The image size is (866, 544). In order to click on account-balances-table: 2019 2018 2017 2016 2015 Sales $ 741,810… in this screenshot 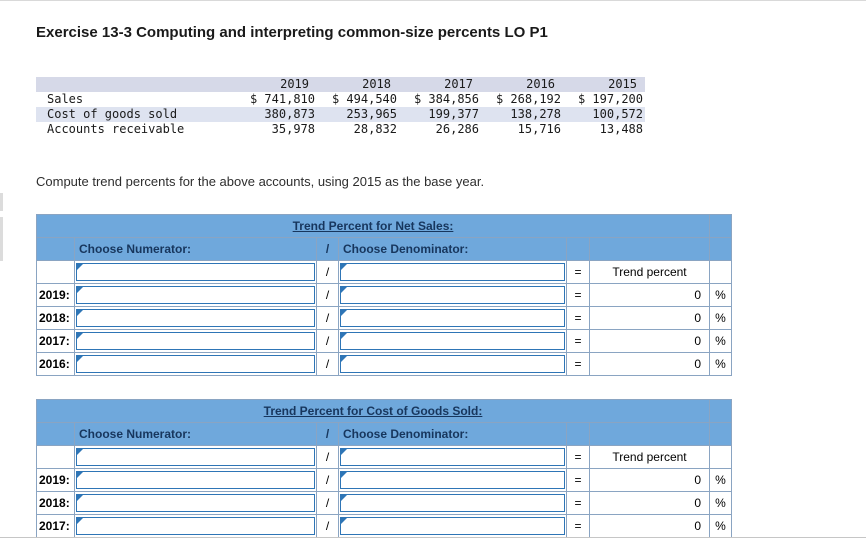, I will do `click(340, 107)`.